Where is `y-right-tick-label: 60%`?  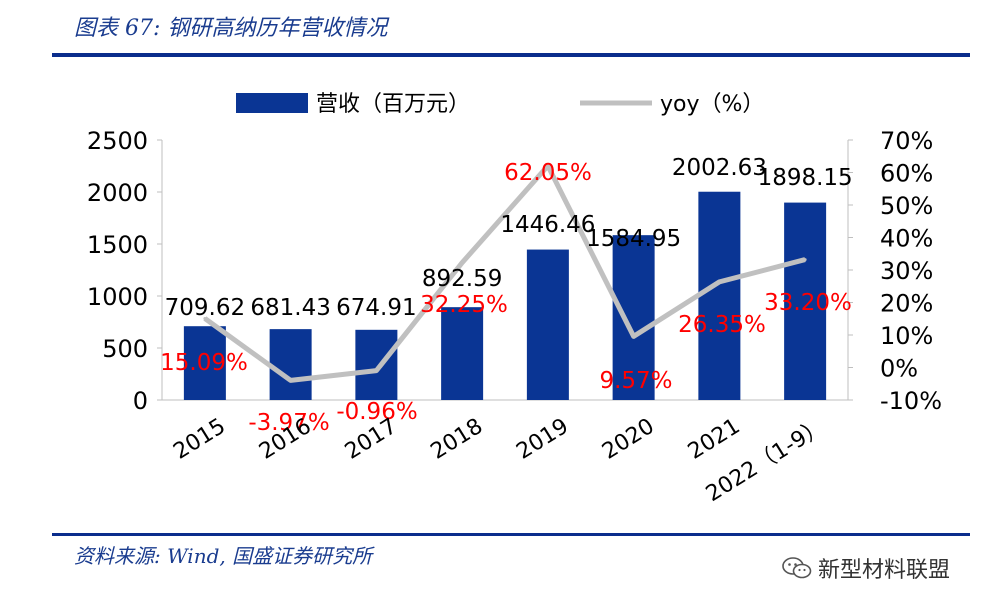 y-right-tick-label: 60% is located at coordinates (906, 174).